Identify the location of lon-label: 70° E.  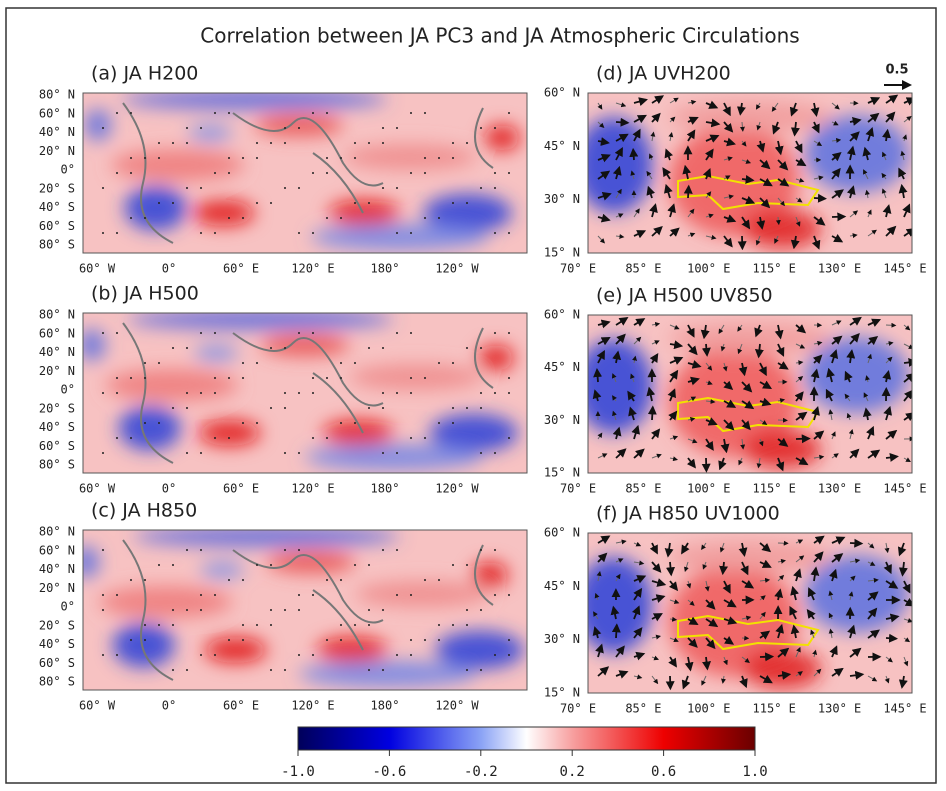
(578, 269).